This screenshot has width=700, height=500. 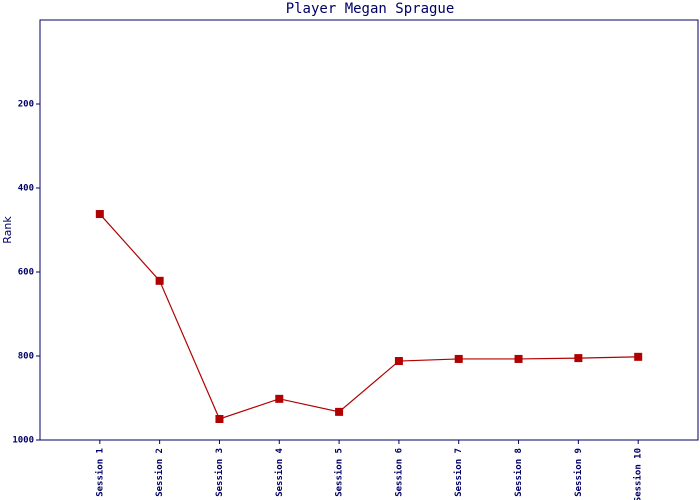 What do you see at coordinates (370, 9) in the screenshot?
I see `chart-title: Player Megan Sprague` at bounding box center [370, 9].